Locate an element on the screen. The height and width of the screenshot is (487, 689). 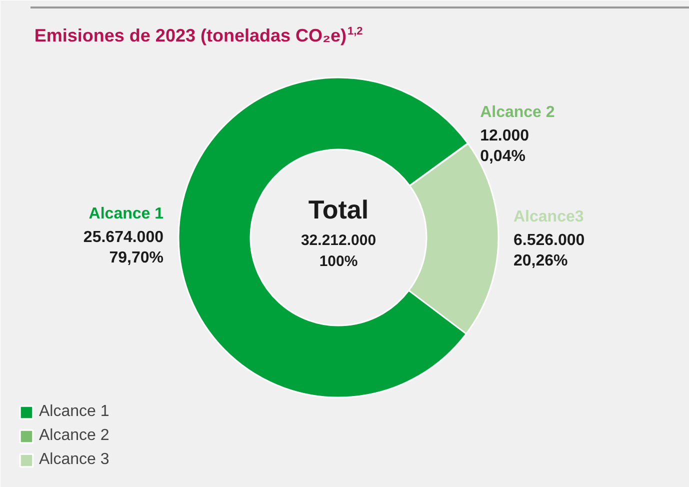
text: 32.212.000 is located at coordinates (338, 240).